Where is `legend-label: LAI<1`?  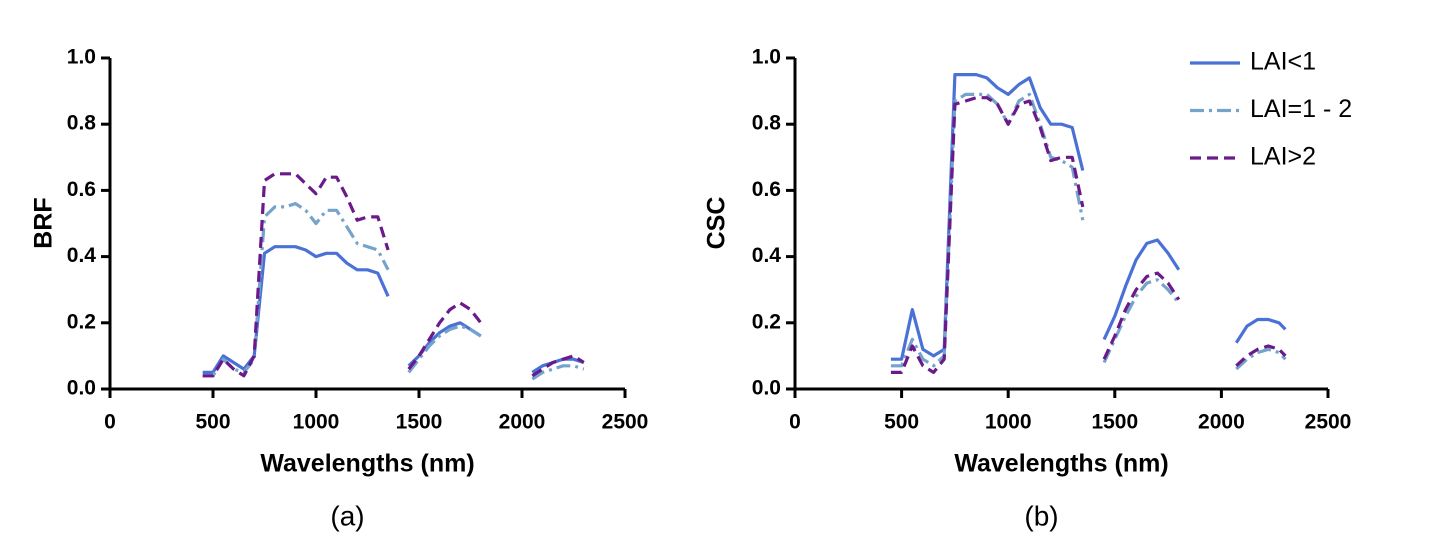 legend-label: LAI<1 is located at coordinates (1283, 62).